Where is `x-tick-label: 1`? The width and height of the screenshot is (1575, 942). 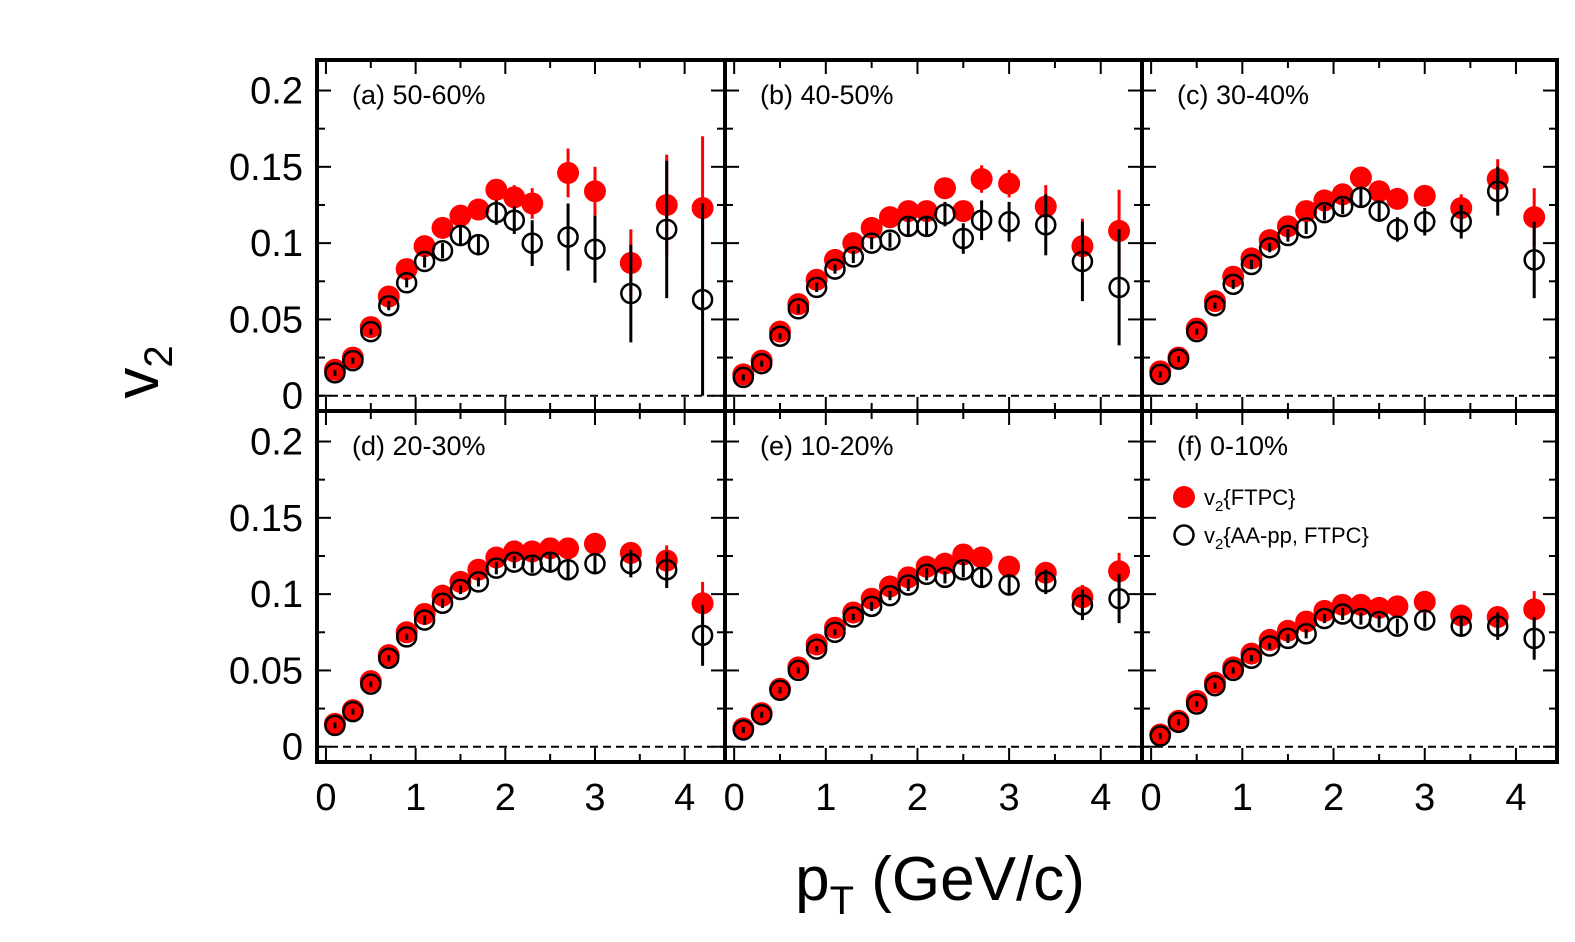
x-tick-label: 1 is located at coordinates (415, 798).